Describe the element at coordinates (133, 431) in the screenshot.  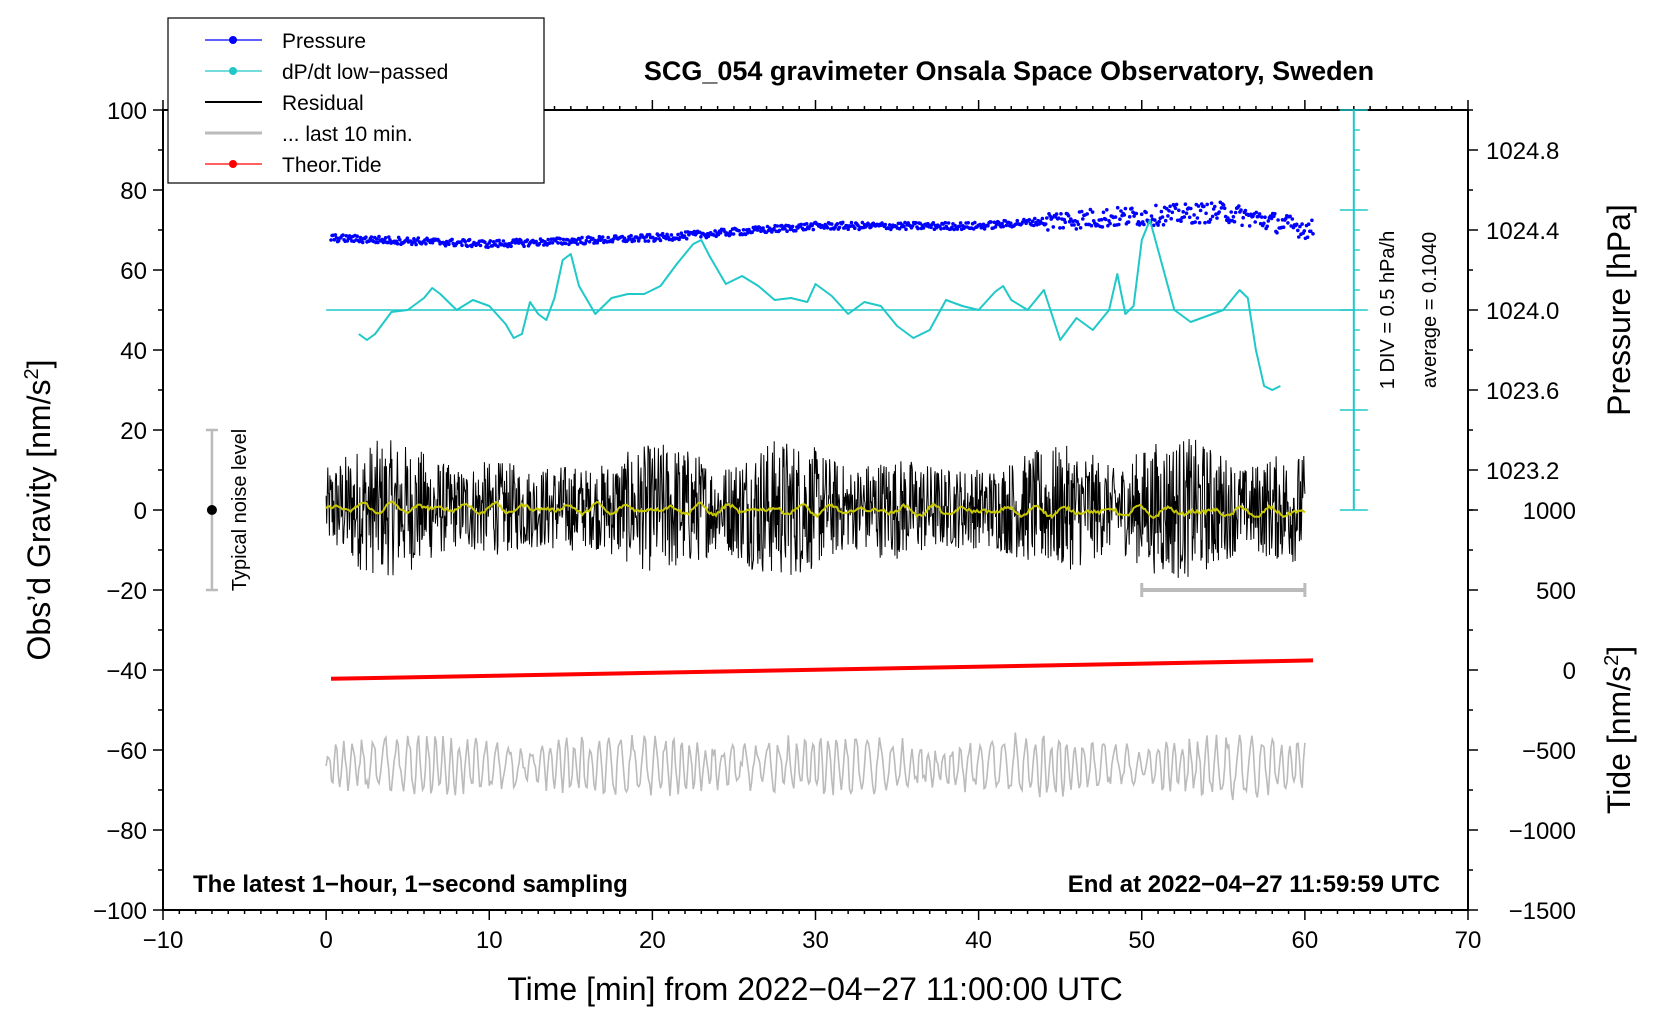
I see `y-tick-label: 20` at that location.